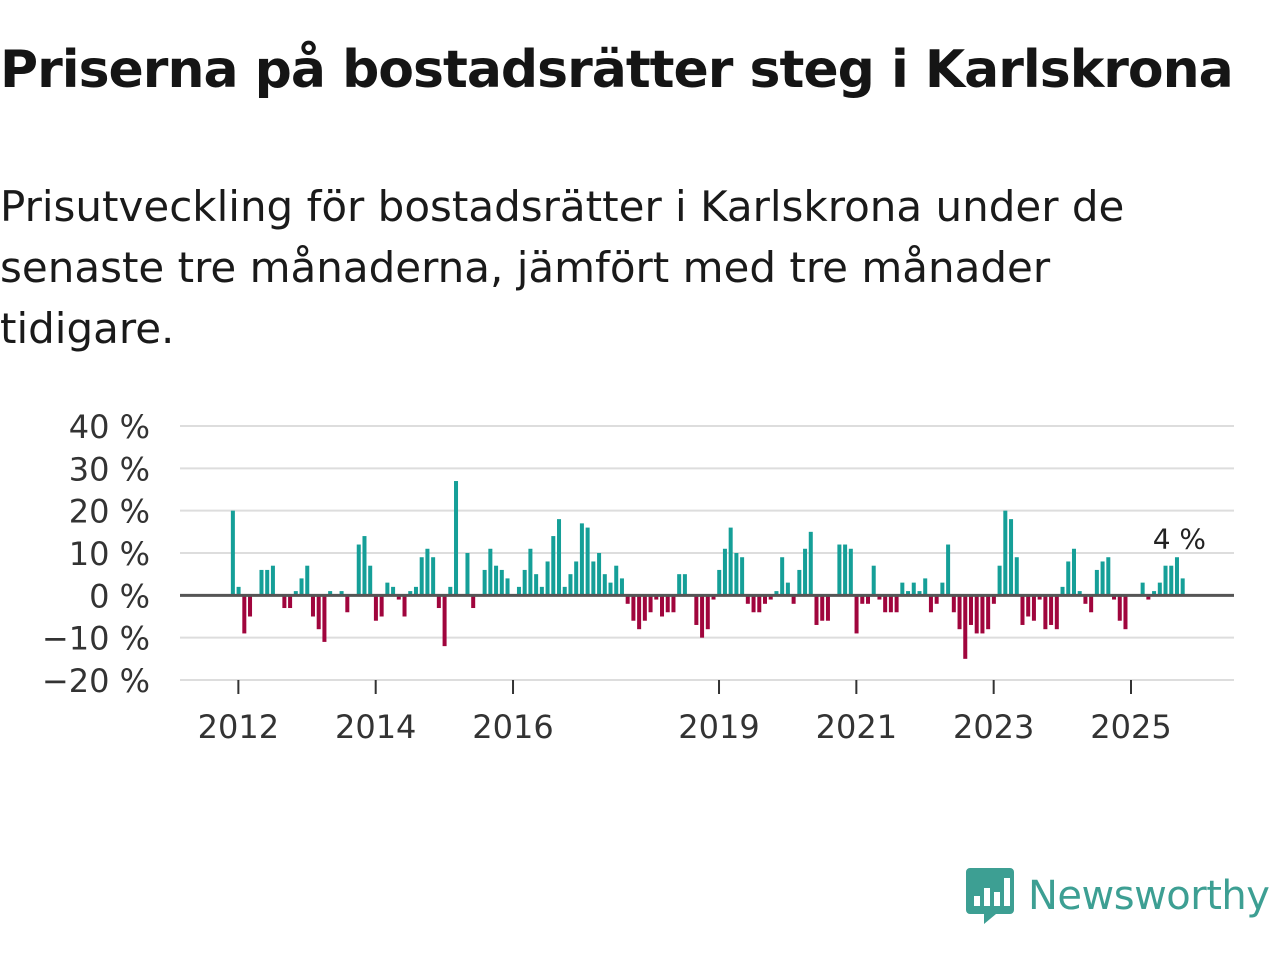 The height and width of the screenshot is (960, 1280). Describe the element at coordinates (96, 681) in the screenshot. I see `y-tick-label: −20 %` at that location.